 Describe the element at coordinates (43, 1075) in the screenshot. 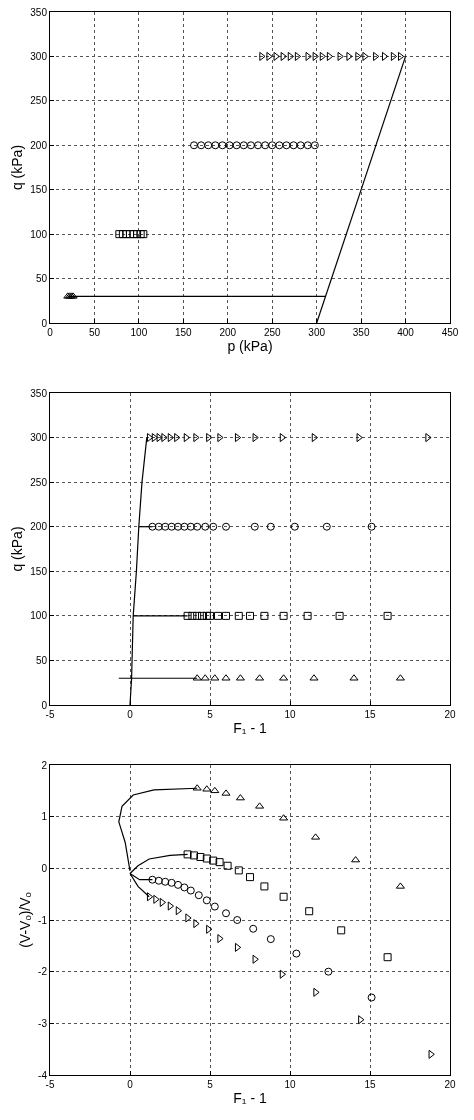

I see `y-tick-label: -4` at that location.